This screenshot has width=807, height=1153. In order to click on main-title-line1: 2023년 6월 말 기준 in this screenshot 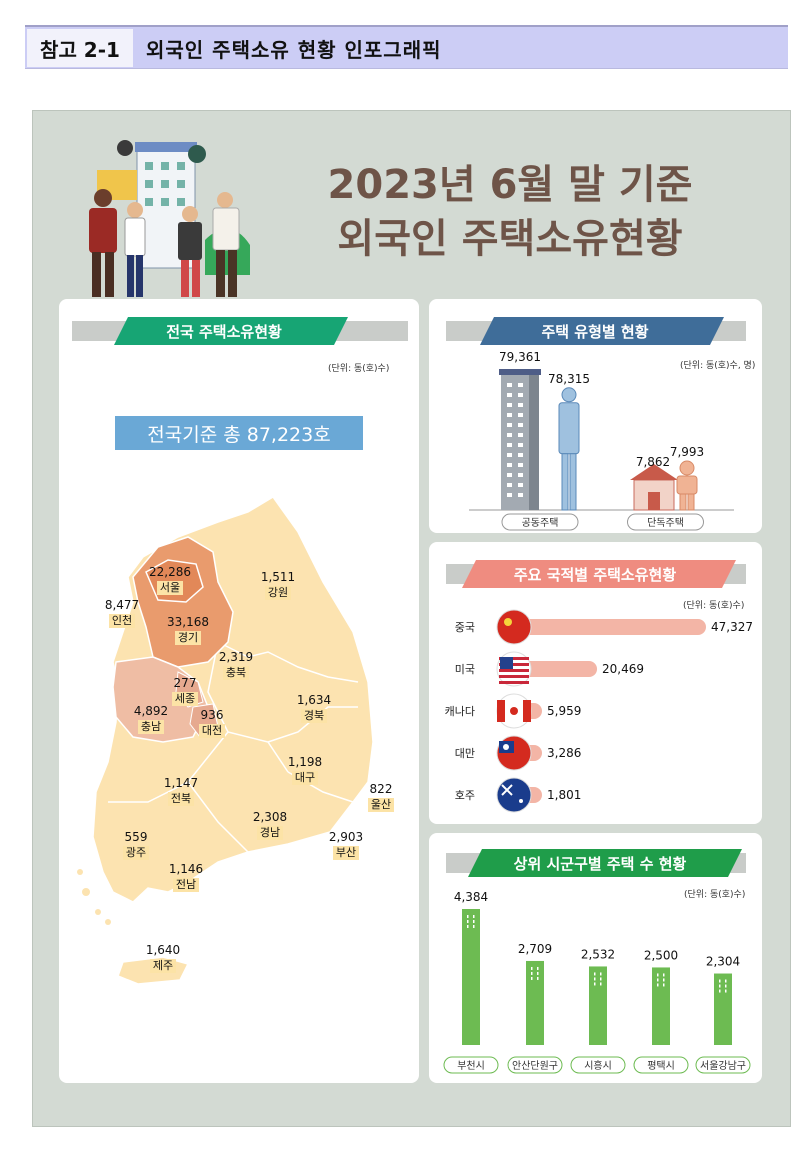, I will do `click(510, 185)`.